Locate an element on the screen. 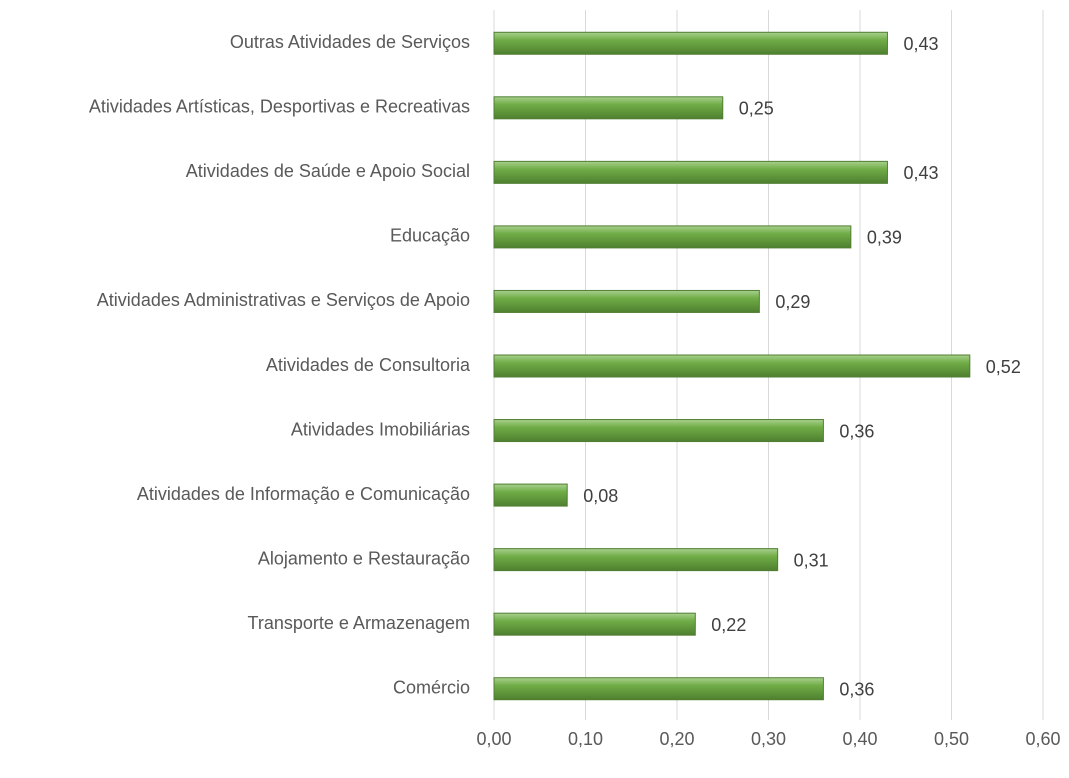 The height and width of the screenshot is (778, 1069). y-tick-label: Atividades Imobiliárias is located at coordinates (380, 429).